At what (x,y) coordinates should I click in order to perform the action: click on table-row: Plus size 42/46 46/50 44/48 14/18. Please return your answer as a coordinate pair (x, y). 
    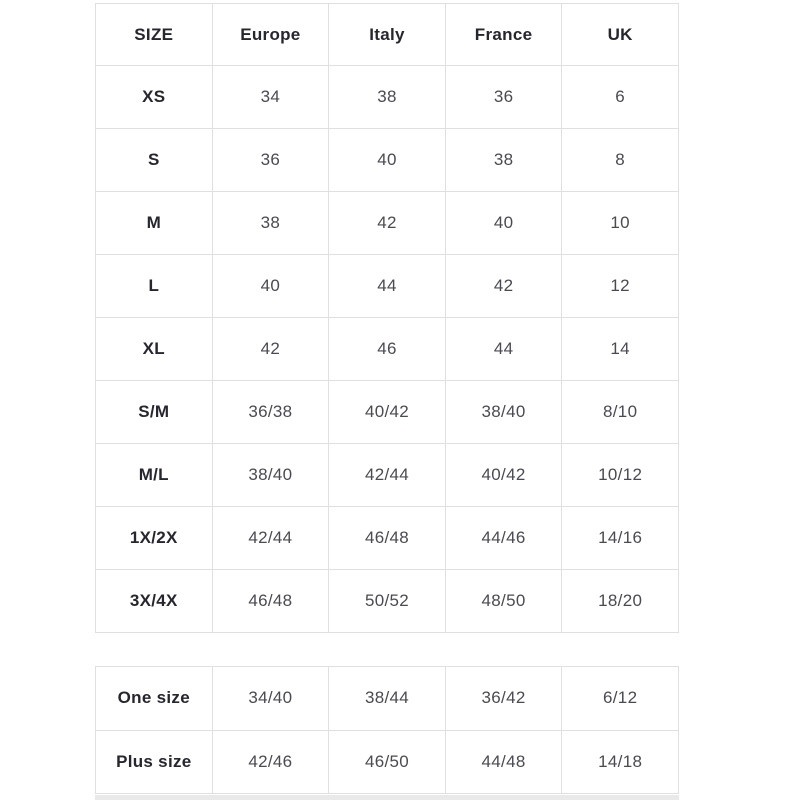
    Looking at the image, I should click on (387, 761).